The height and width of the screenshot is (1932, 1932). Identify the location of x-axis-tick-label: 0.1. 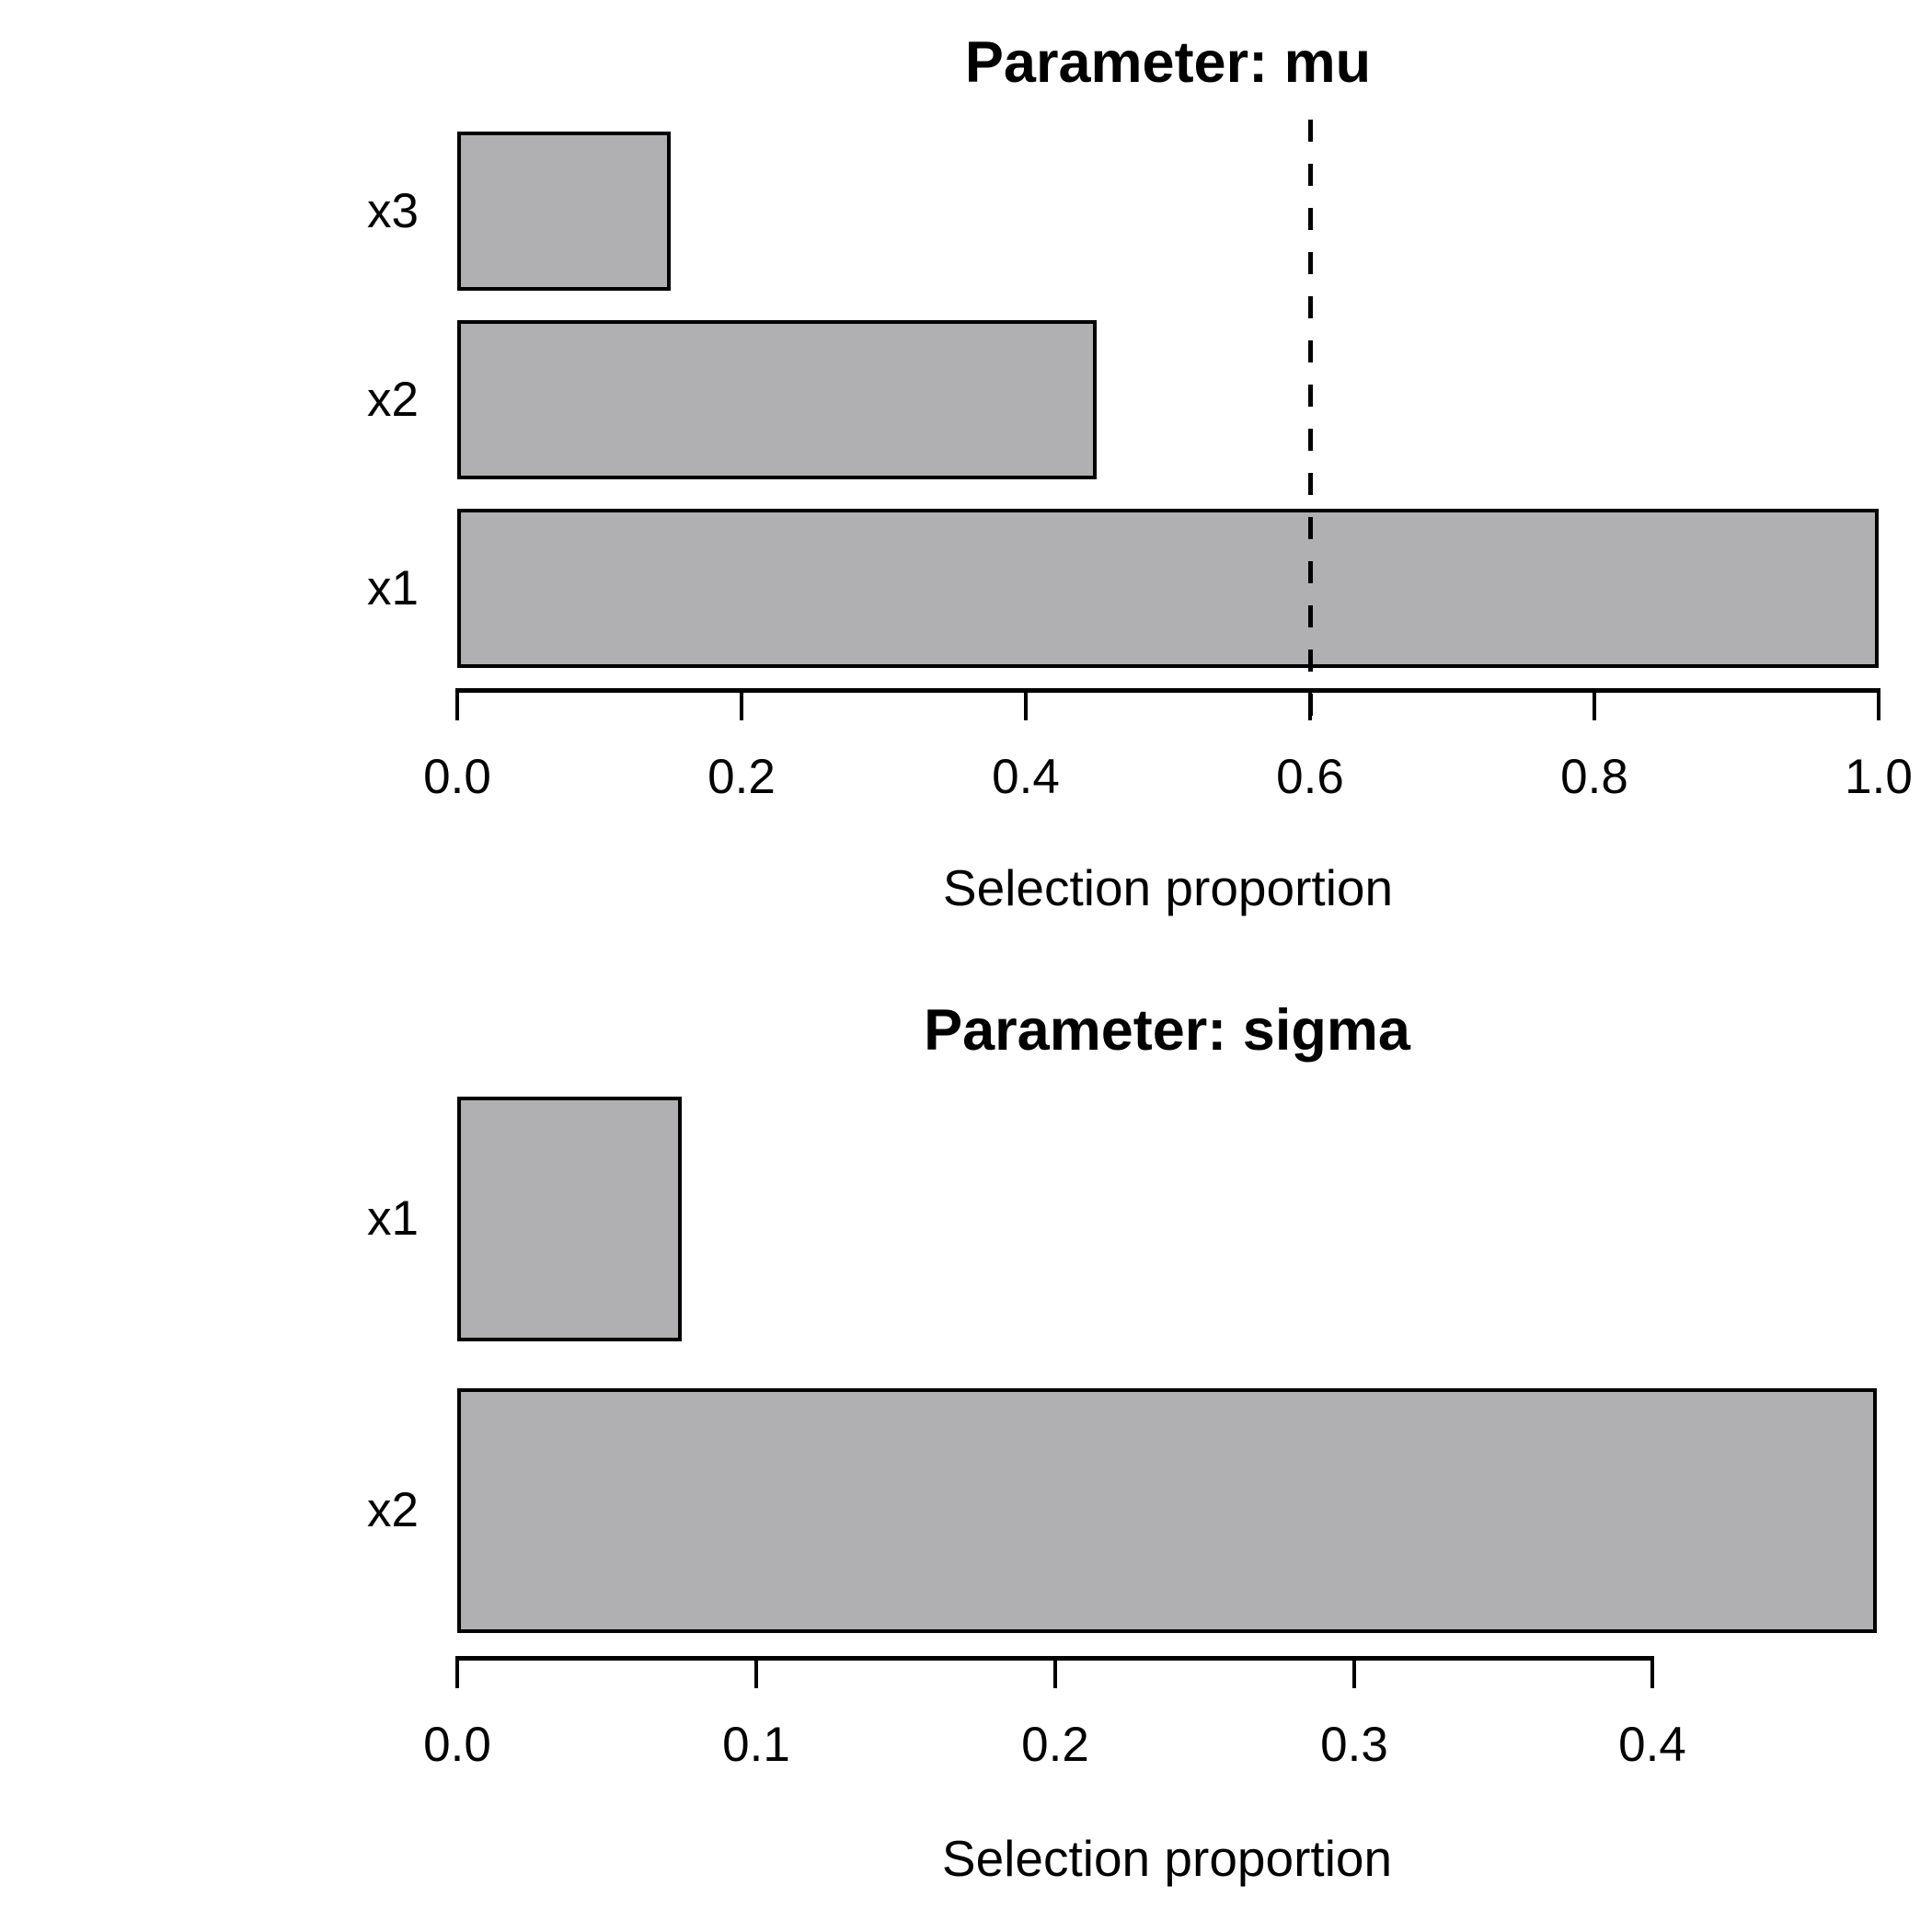
(756, 1745).